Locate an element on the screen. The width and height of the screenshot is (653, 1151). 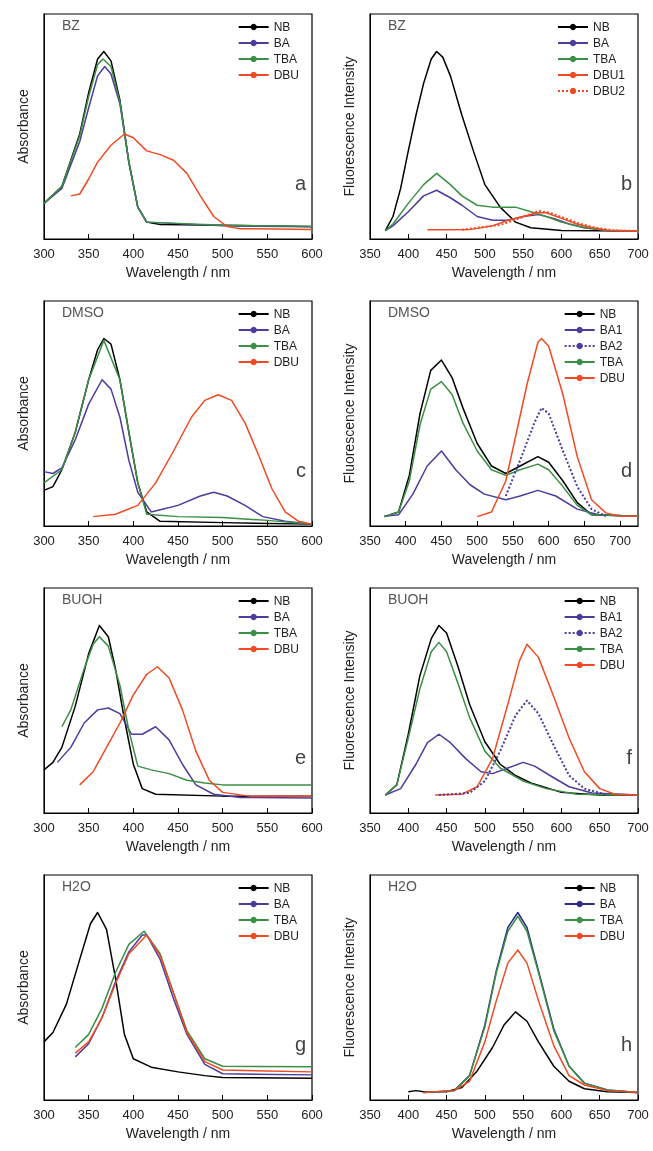
legend-label: DBU2 is located at coordinates (609, 91).